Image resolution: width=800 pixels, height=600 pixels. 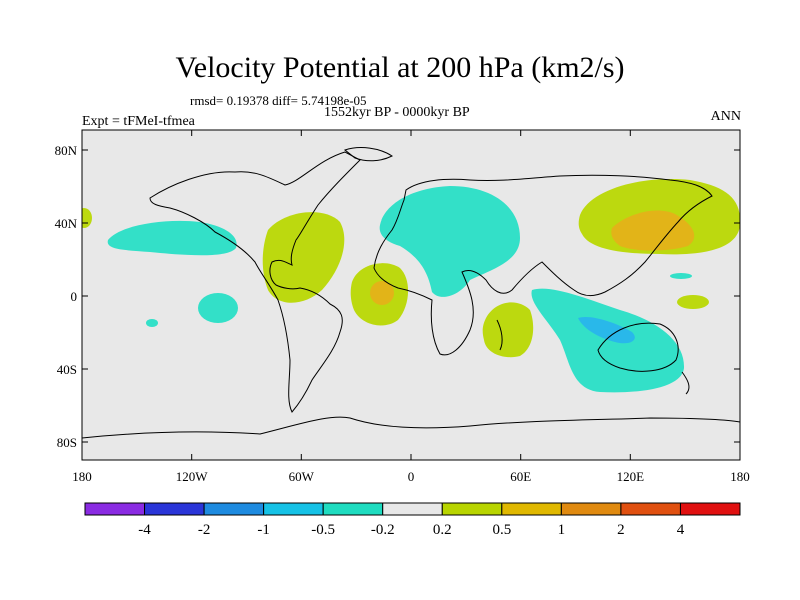 What do you see at coordinates (621, 530) in the screenshot?
I see `colorbar-label: 2` at bounding box center [621, 530].